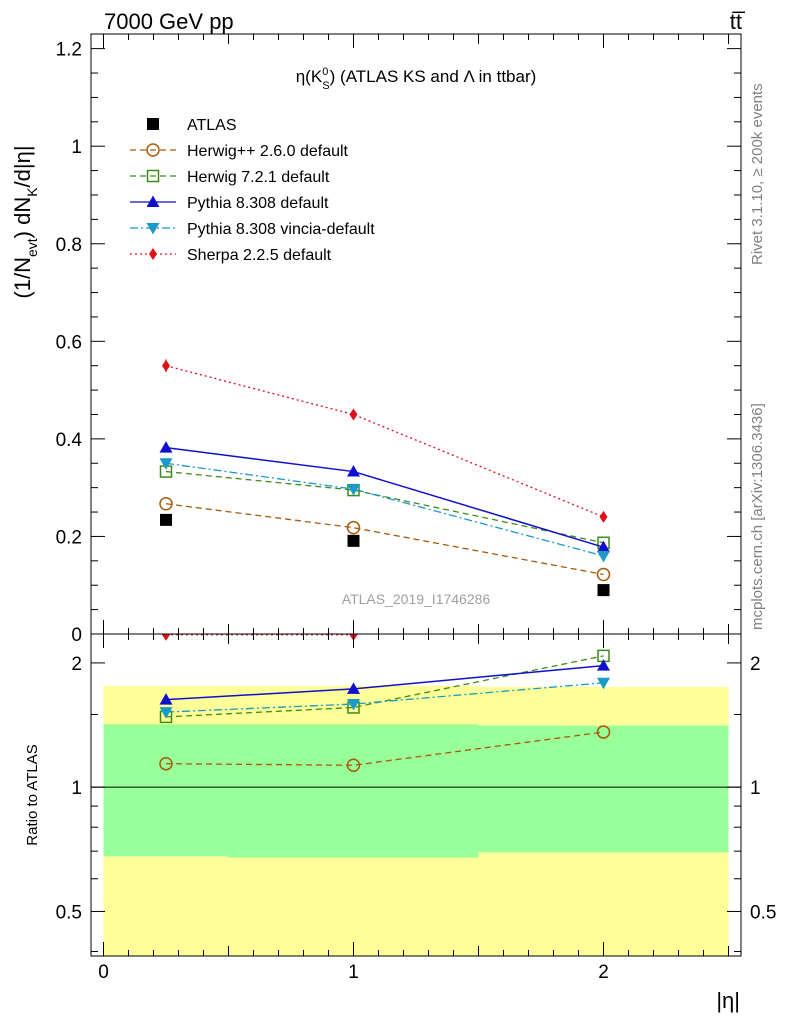 Image resolution: width=786 pixels, height=1024 pixels. Describe the element at coordinates (603, 972) in the screenshot. I see `x-tick-label: 2` at that location.